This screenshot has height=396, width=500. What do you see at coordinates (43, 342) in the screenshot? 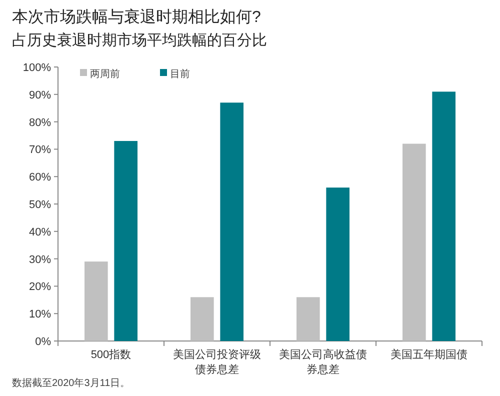
I see `y-tick-label: 0%` at bounding box center [43, 342].